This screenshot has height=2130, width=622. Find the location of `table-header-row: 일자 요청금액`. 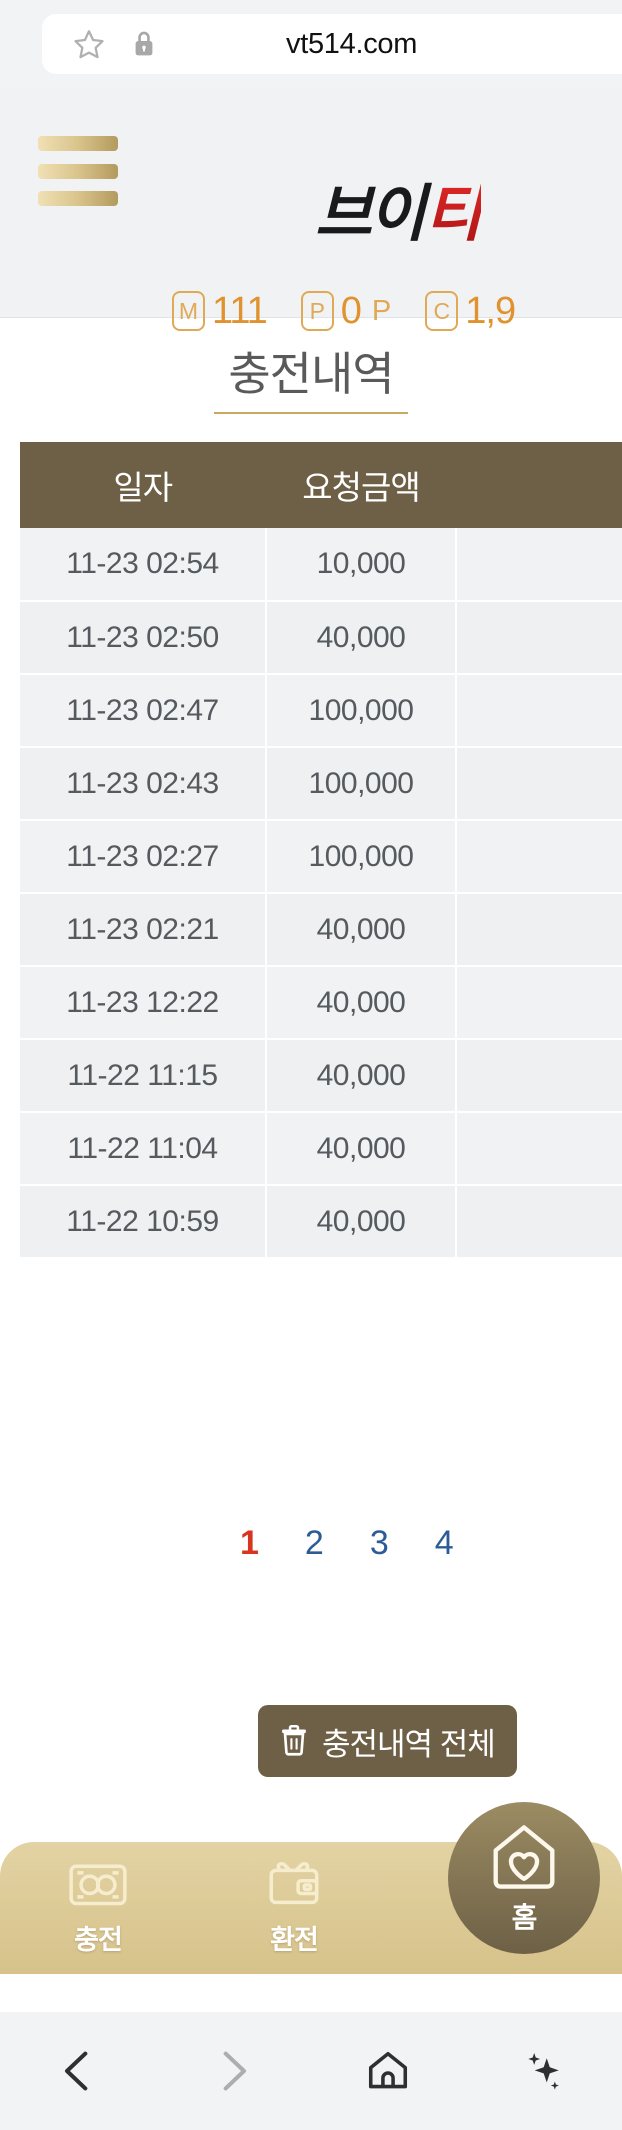

table-header-row: 일자 요청금액 is located at coordinates (321, 485).